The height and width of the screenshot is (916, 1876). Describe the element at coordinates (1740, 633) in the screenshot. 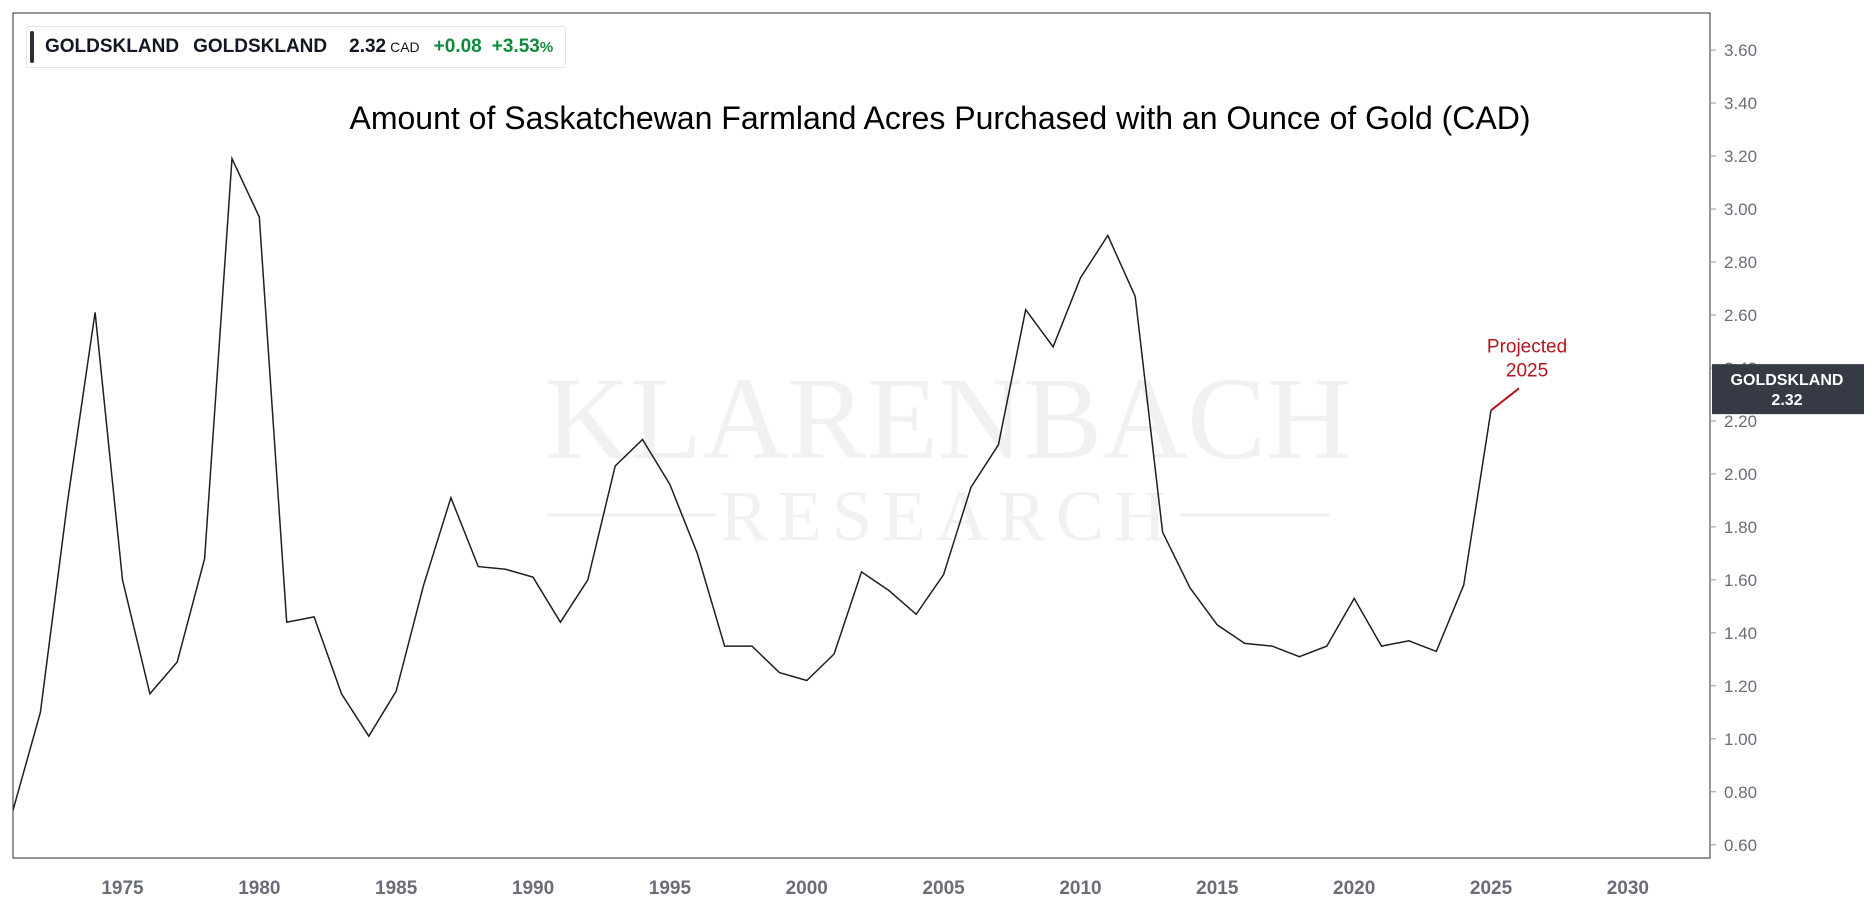

I see `y-tick-label: 1.40` at that location.